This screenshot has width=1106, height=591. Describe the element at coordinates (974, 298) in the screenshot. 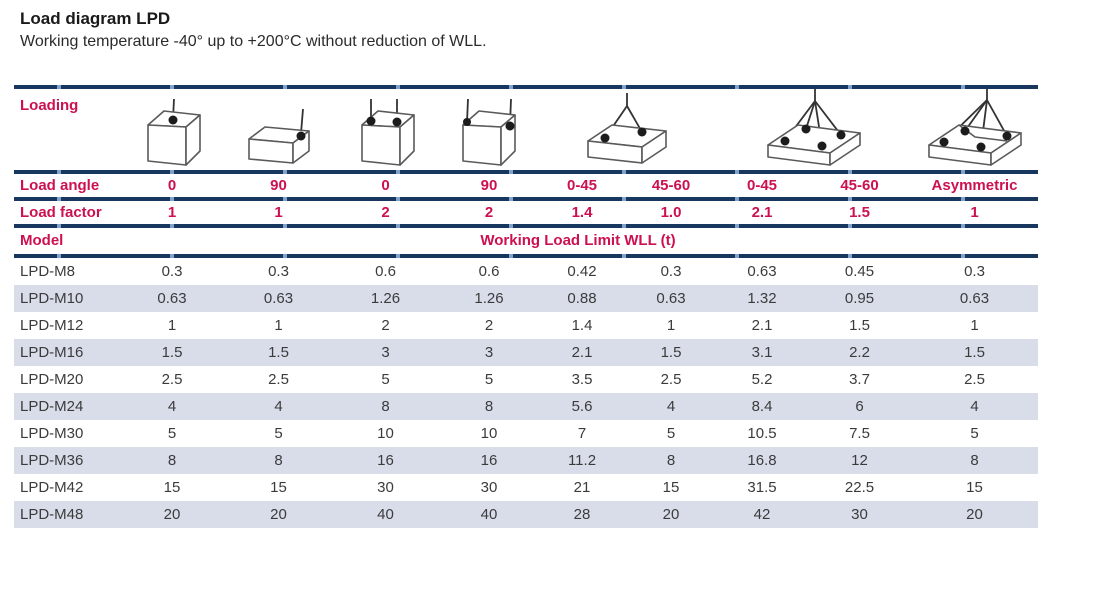

I see `wll-value-cell: 0.63` at that location.